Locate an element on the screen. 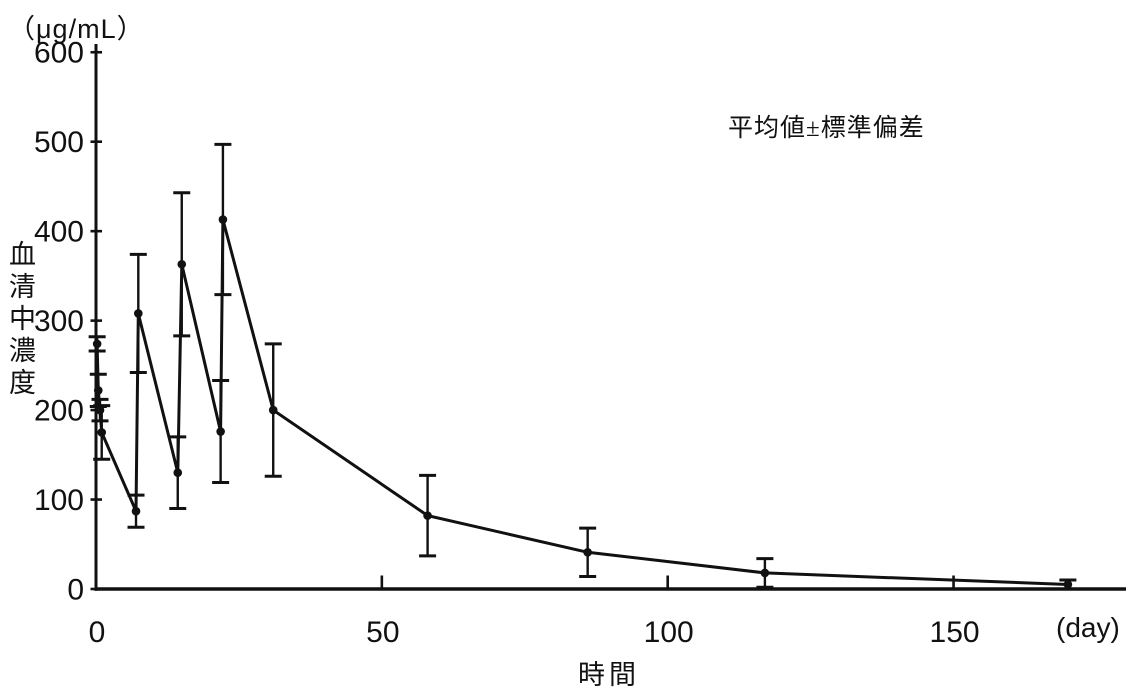  y-tick-label: 500 is located at coordinates (59, 142).